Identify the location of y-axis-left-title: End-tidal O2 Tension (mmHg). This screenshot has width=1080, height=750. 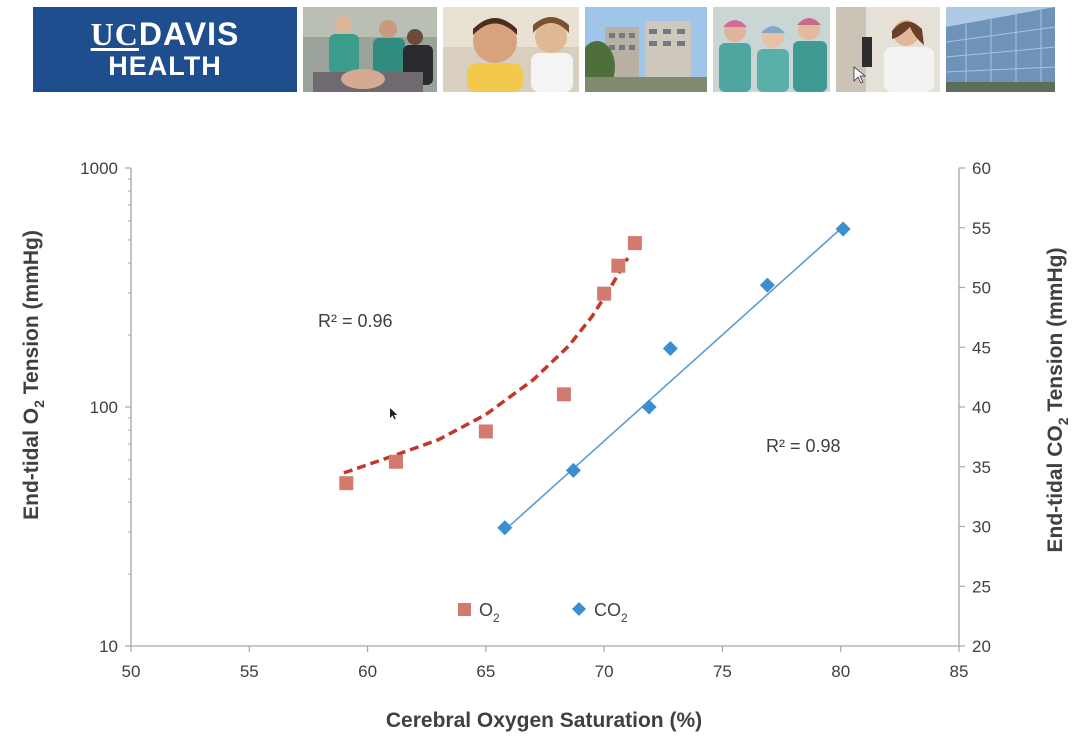
(33, 375).